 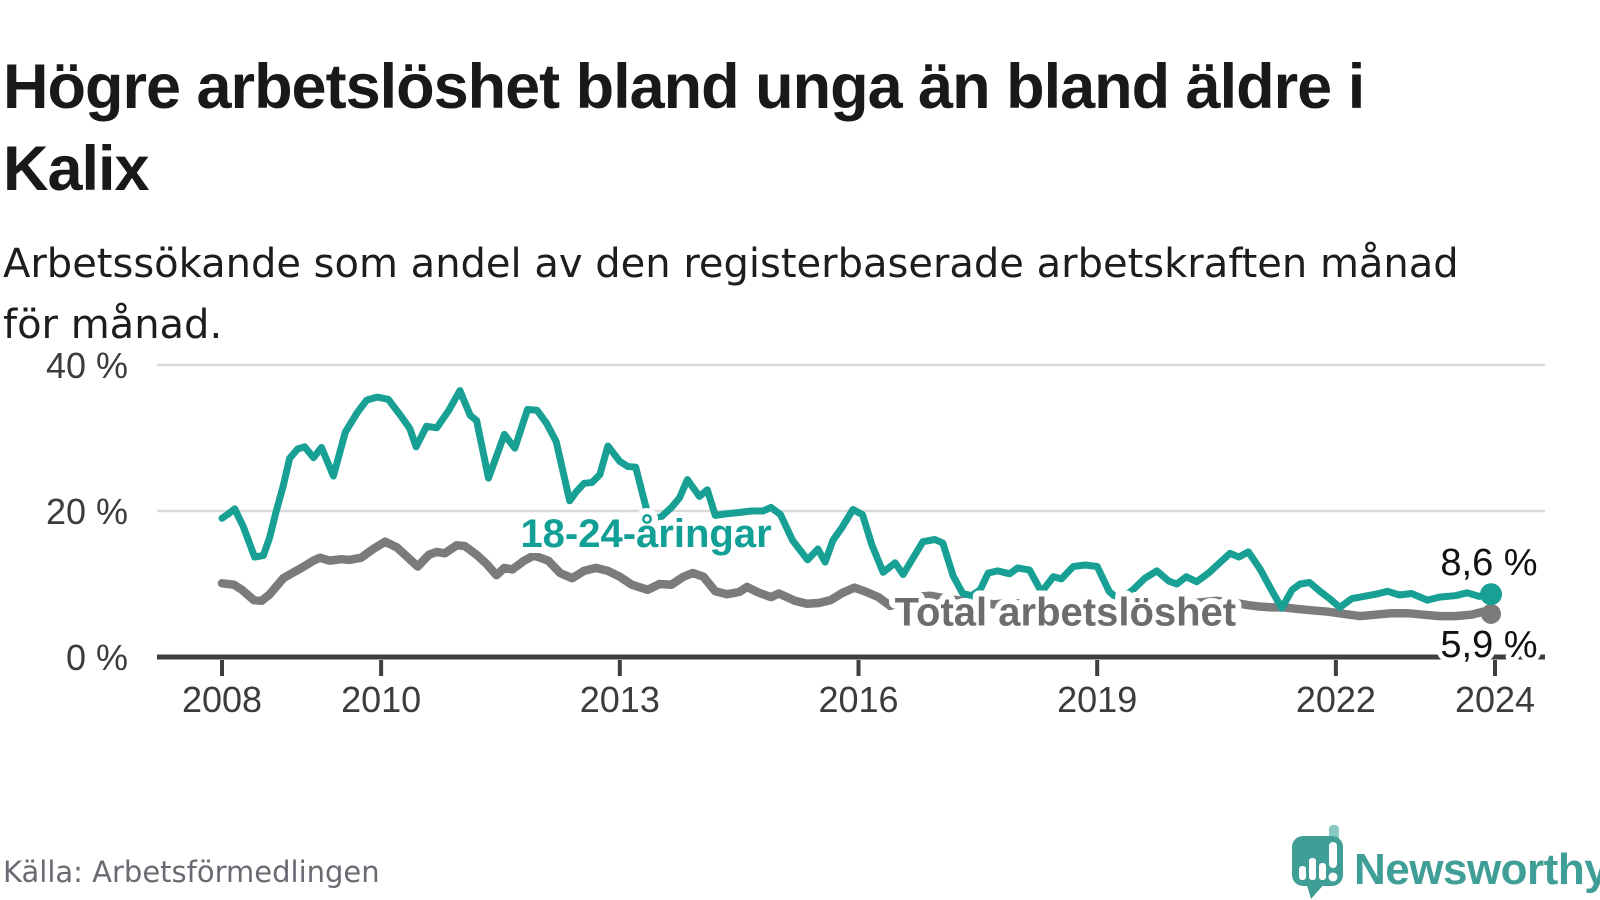 What do you see at coordinates (1488, 645) in the screenshot?
I see `end-value-label-Total arbetslöshet: 5,9 %` at bounding box center [1488, 645].